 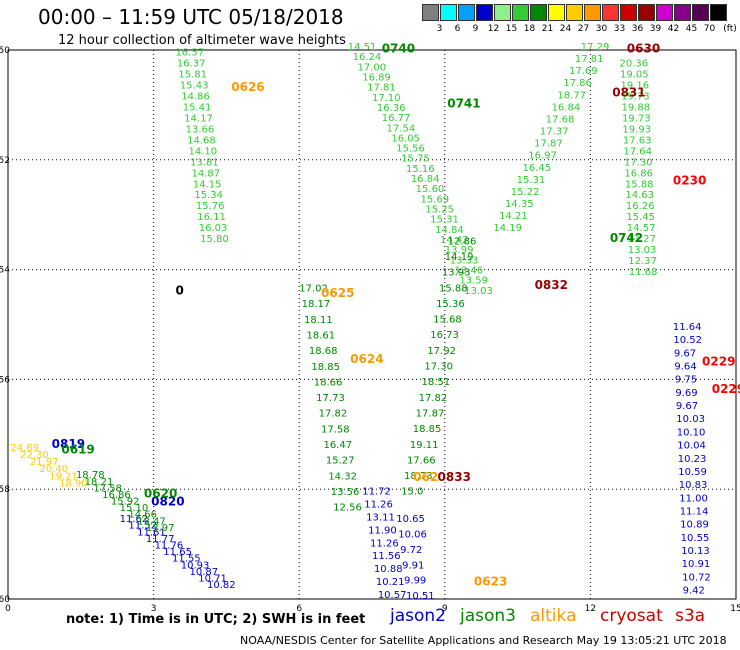 What do you see at coordinates (195, 96) in the screenshot?
I see `wave-height-label: 14.86` at bounding box center [195, 96].